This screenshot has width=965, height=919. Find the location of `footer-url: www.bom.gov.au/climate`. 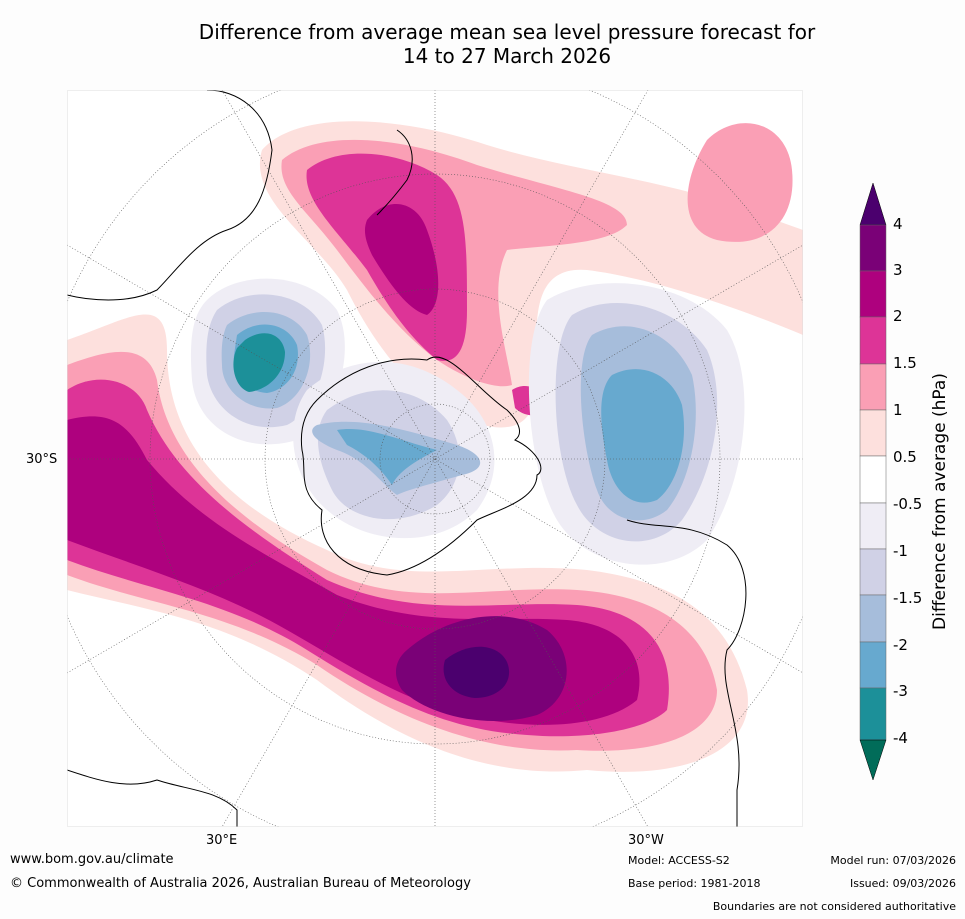

footer-url: www.bom.gov.au/climate is located at coordinates (92, 859).